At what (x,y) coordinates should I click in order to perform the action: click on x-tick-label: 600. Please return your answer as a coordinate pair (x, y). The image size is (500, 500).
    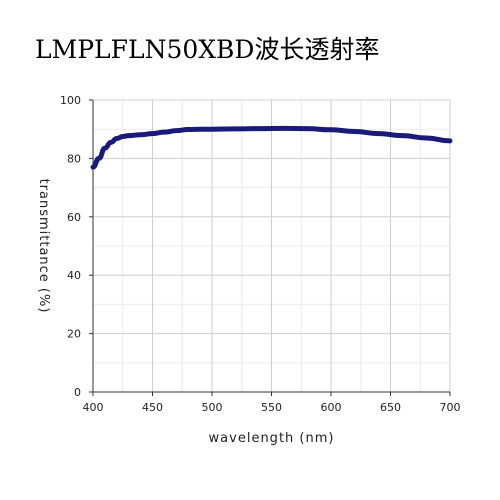
    Looking at the image, I should click on (331, 407).